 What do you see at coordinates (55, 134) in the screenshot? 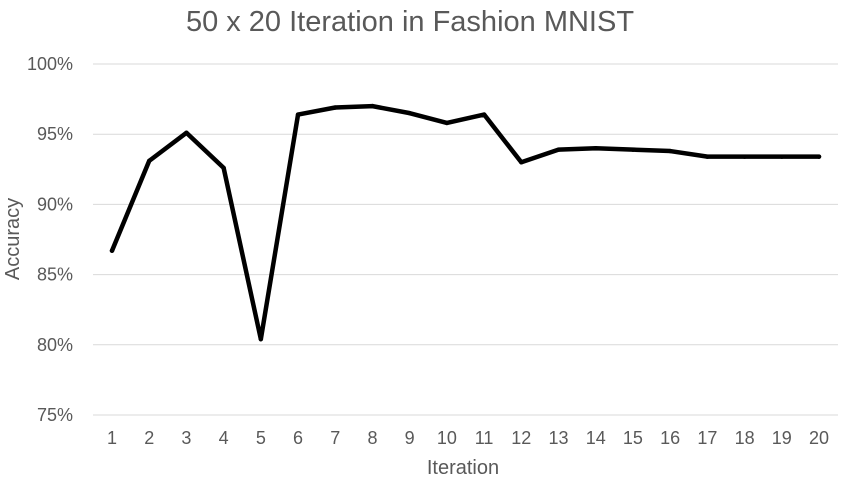
I see `y-tick-label: 95%` at bounding box center [55, 134].